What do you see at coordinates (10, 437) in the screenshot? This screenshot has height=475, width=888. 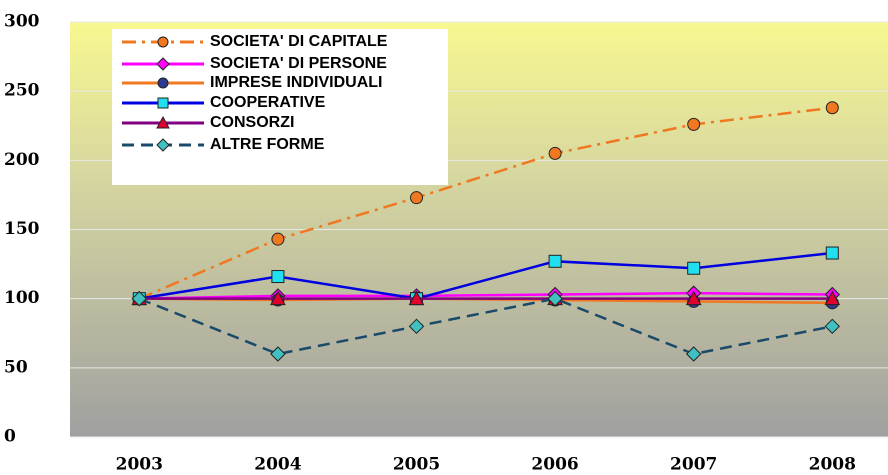 I see `y-tick-label: 0` at bounding box center [10, 437].